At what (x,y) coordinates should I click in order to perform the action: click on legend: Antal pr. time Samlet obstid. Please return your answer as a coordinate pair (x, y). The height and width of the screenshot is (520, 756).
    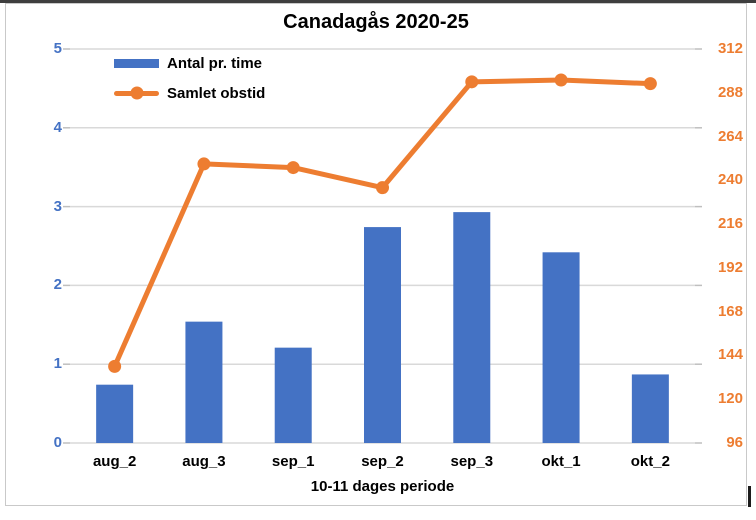
    Looking at the image, I should click on (189, 82).